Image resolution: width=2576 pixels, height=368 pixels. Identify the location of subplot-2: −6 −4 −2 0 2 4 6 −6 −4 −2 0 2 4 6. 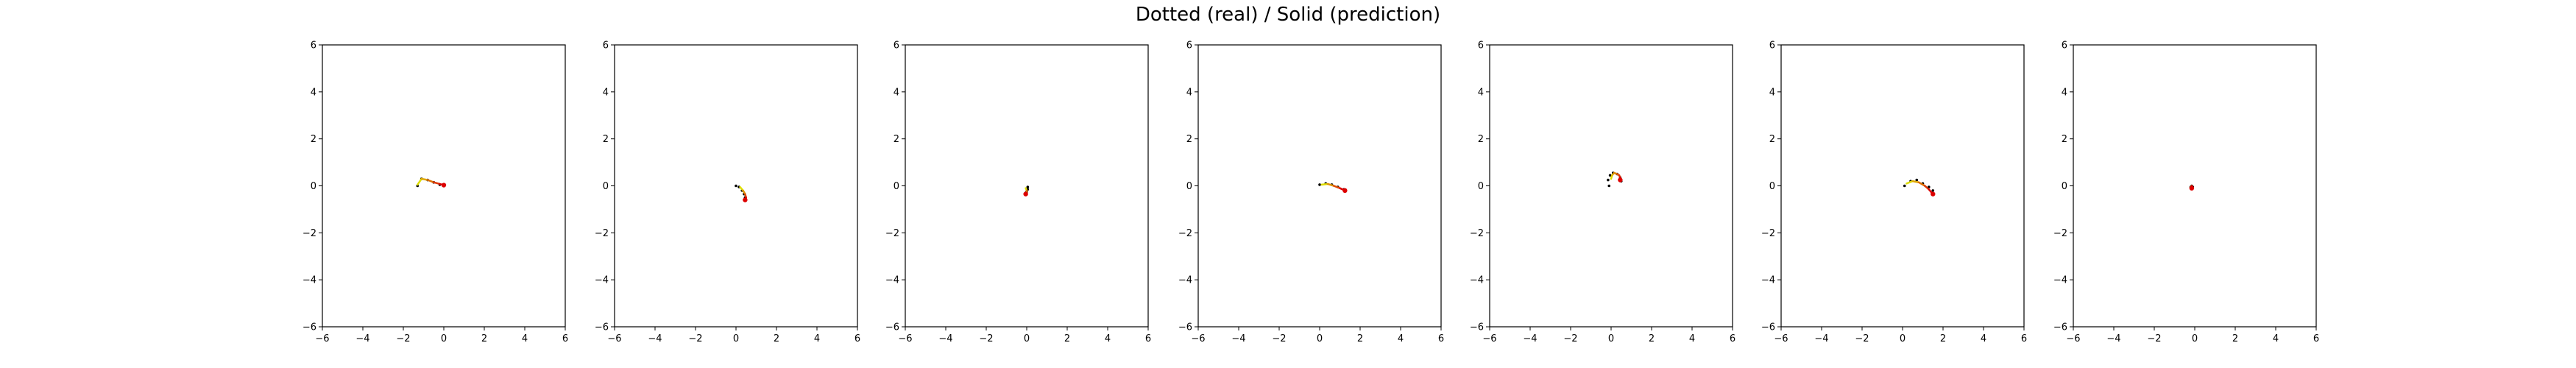
(727, 192).